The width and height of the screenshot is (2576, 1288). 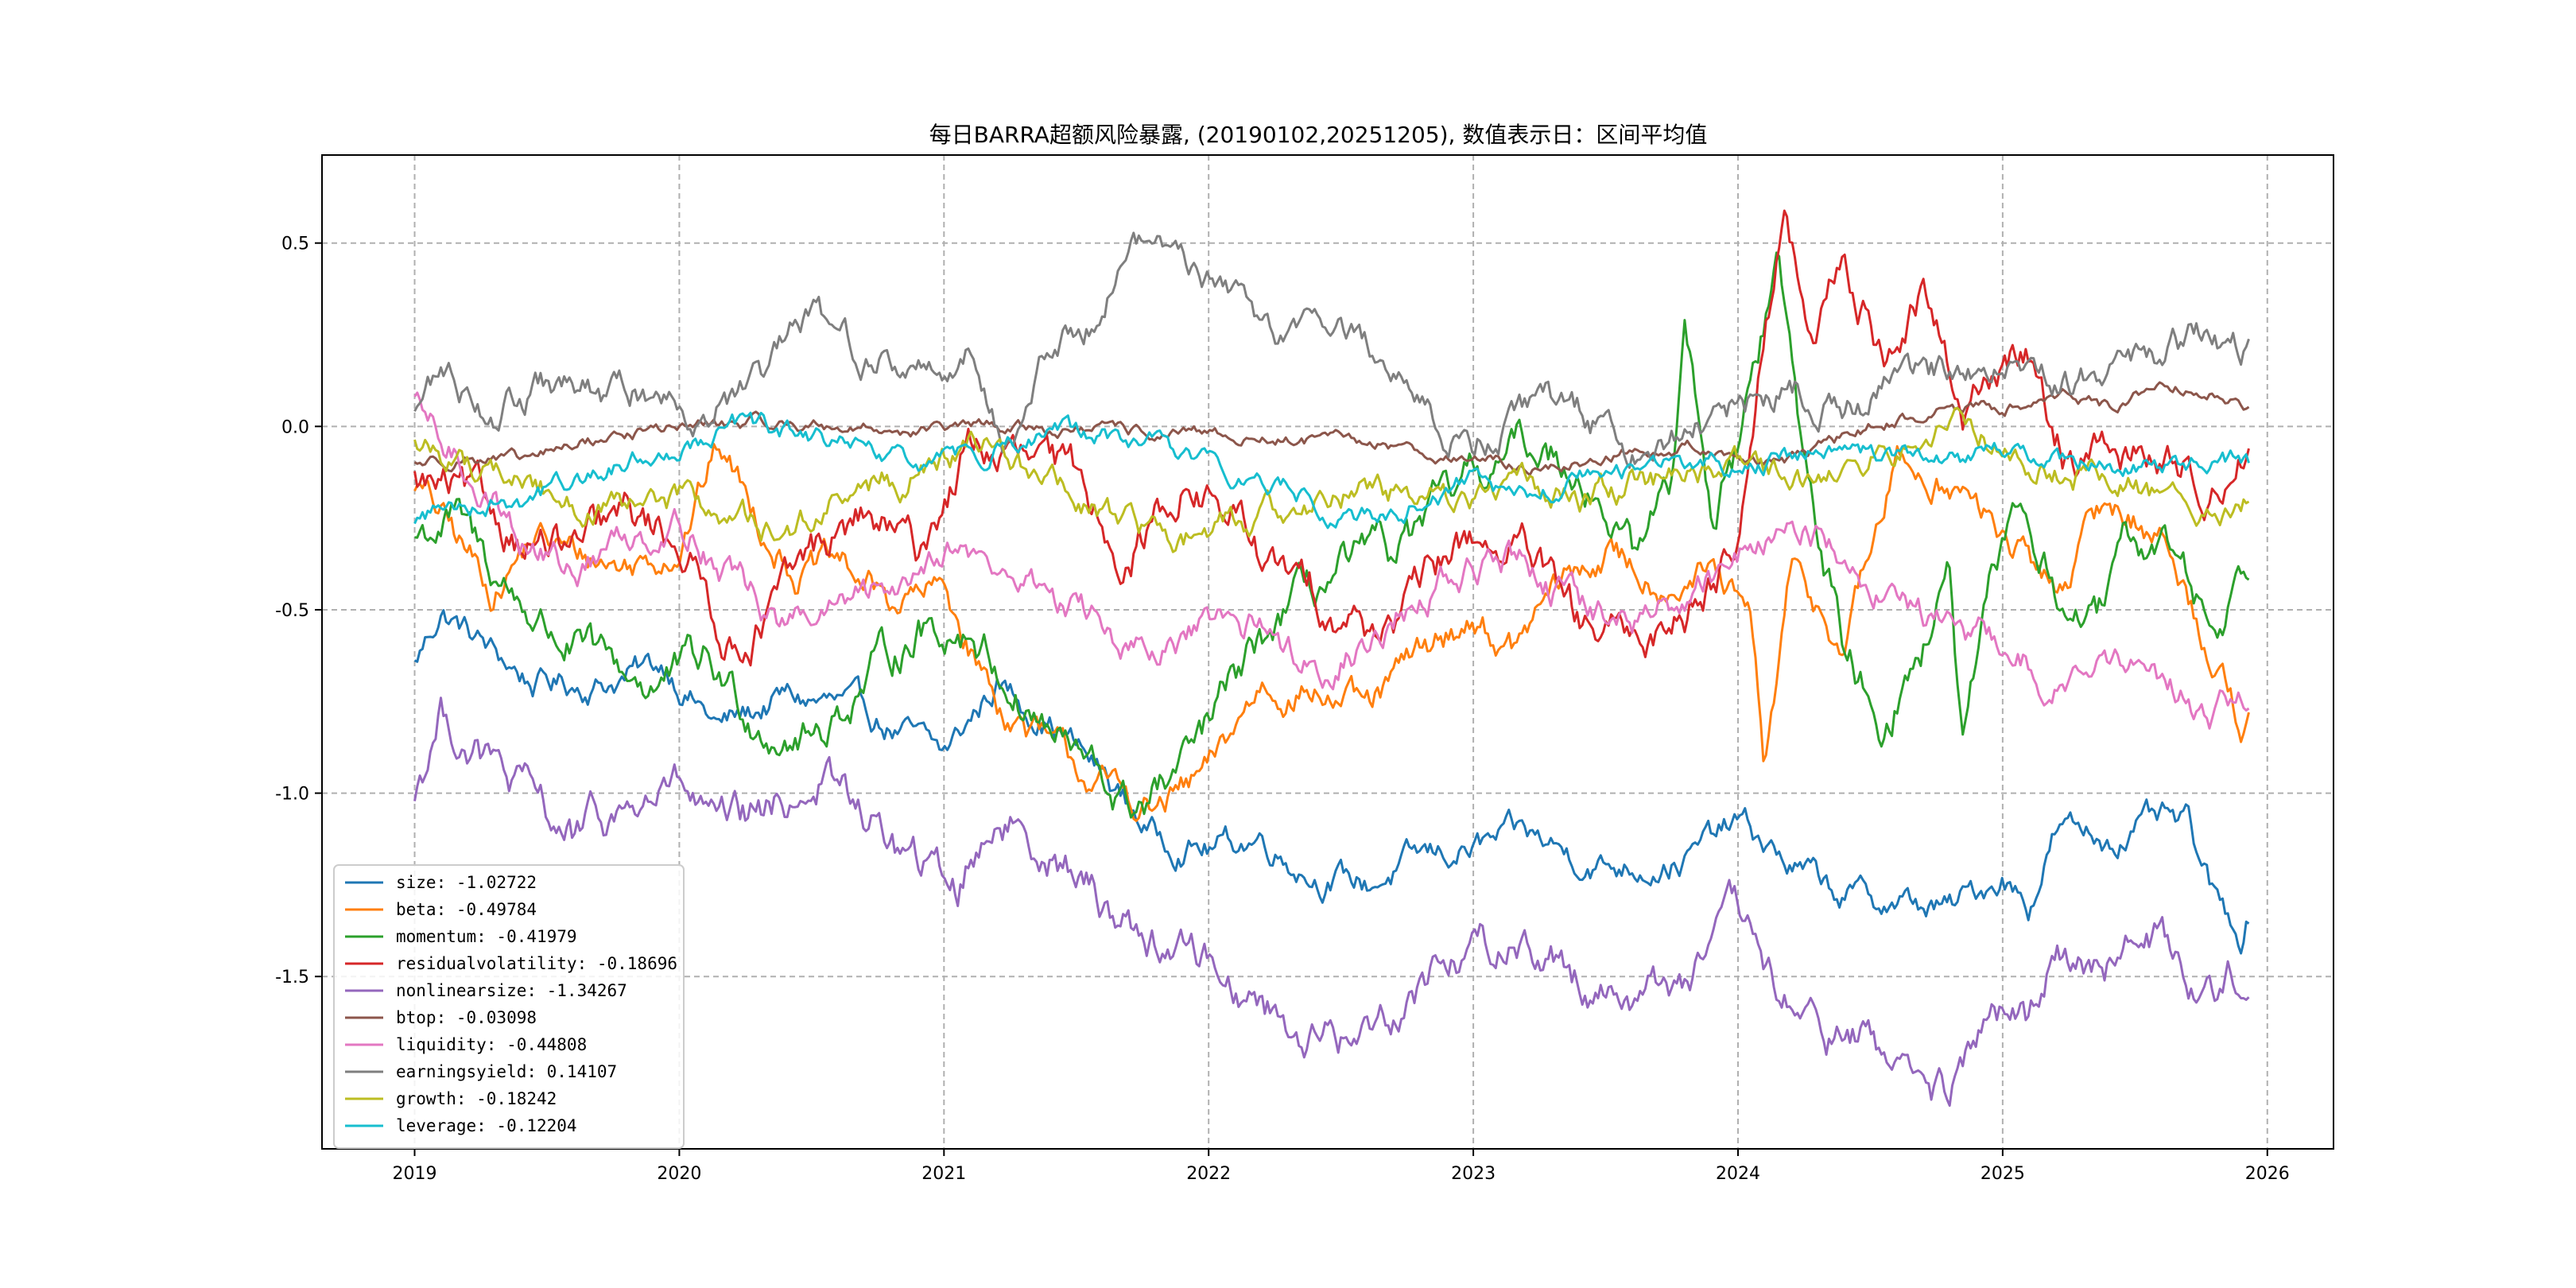 What do you see at coordinates (292, 611) in the screenshot?
I see `y-tick-label: -0.5` at bounding box center [292, 611].